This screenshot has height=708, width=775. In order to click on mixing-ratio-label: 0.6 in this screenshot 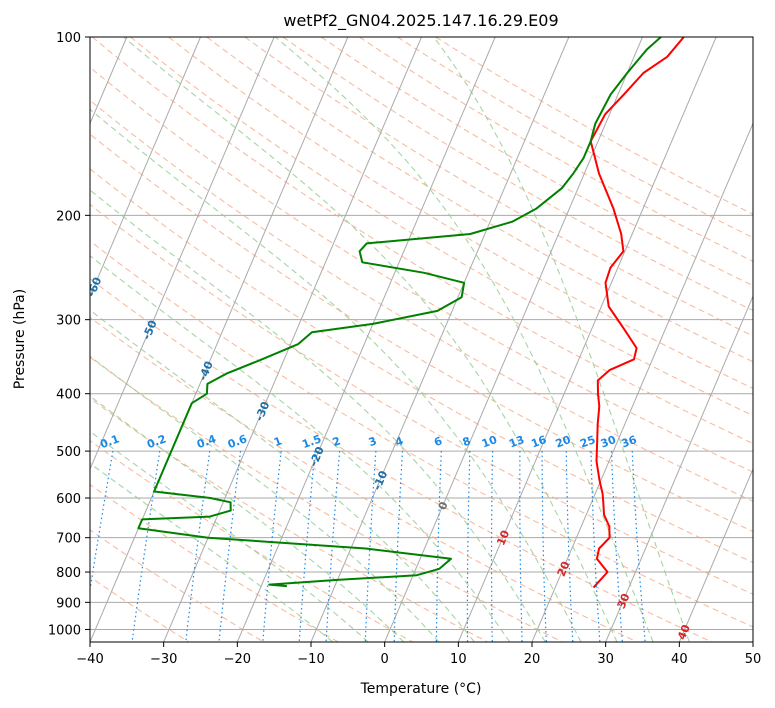, I will do `click(237, 441)`.